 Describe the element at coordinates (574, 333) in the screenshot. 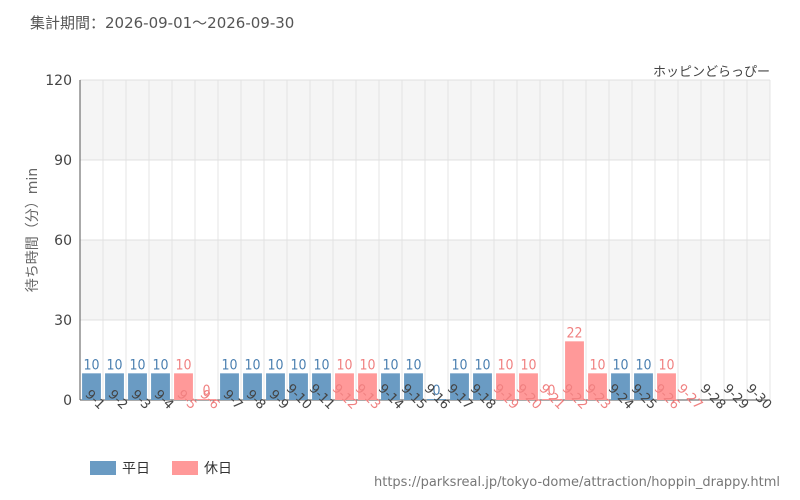

I see `bar-value-label: 22` at that location.